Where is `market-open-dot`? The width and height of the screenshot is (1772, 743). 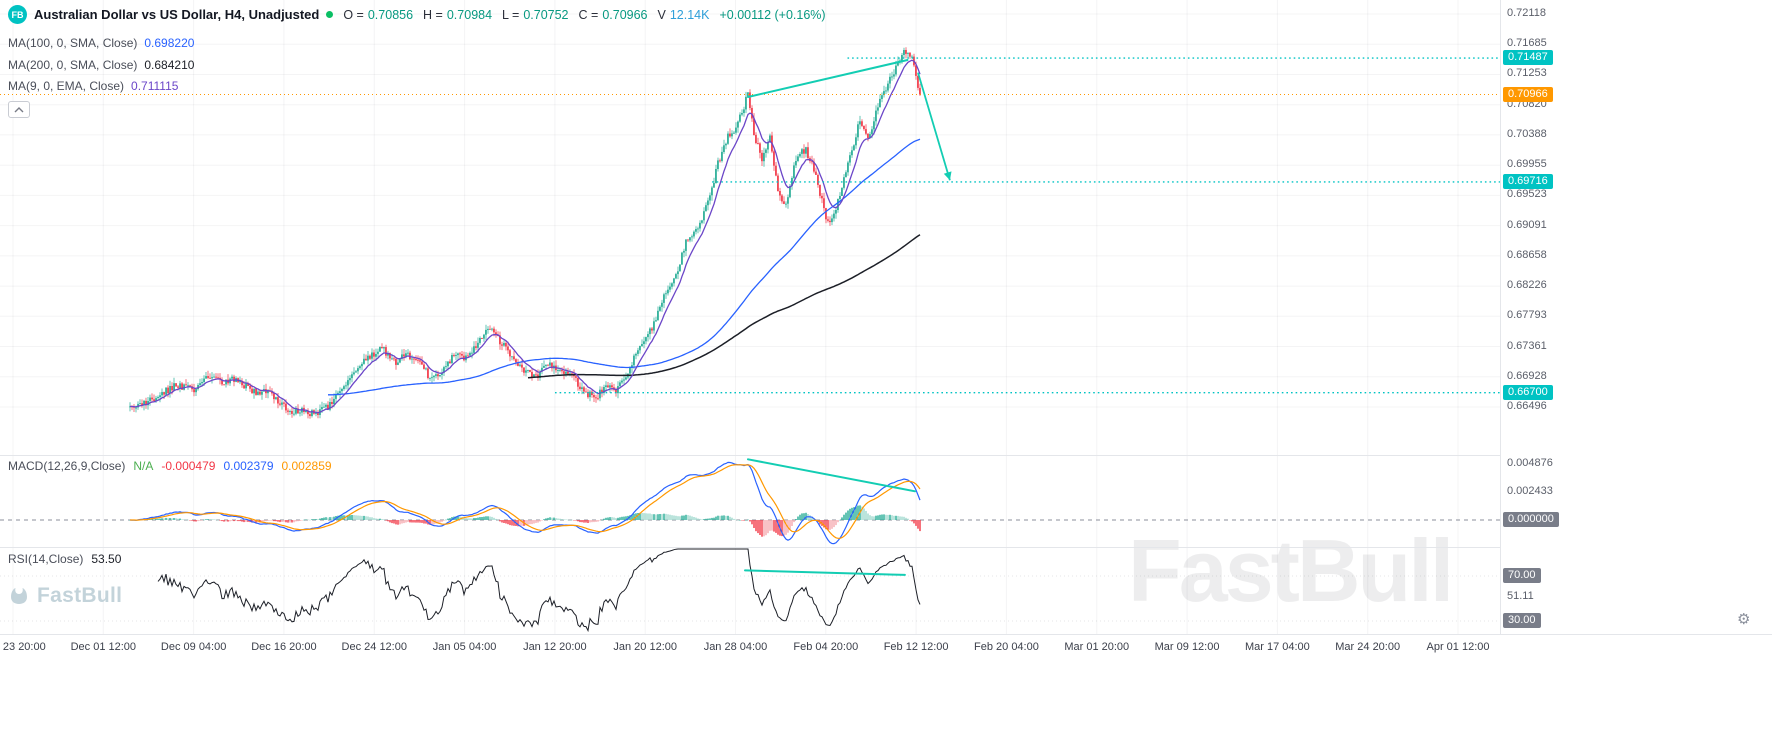
market-open-dot is located at coordinates (330, 14).